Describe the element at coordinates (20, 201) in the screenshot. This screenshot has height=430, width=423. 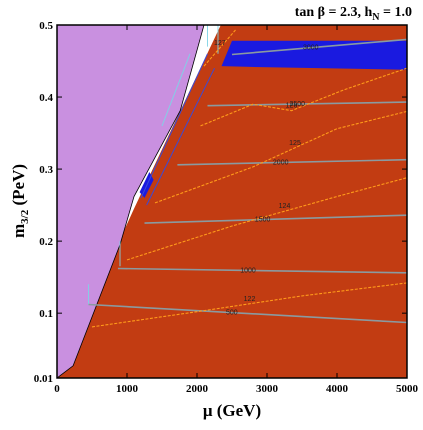
I see `y-axis-label: m3/2 (PeV)` at that location.